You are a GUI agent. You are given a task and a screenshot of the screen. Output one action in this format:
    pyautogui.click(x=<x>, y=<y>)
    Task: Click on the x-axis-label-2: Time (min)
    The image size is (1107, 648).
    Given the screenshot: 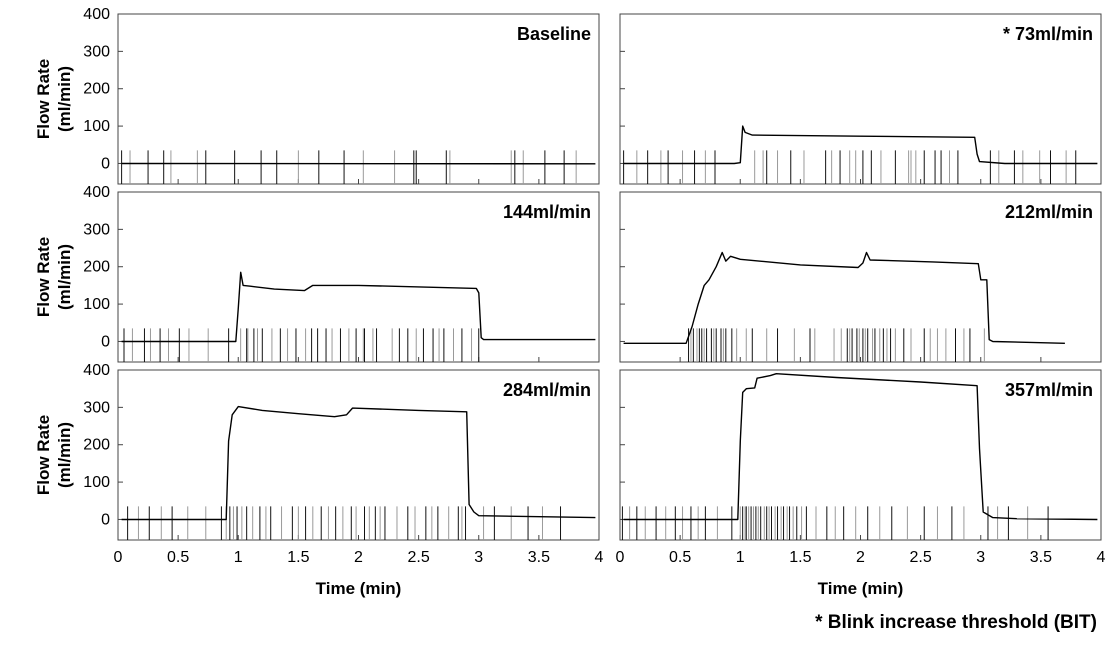 What is the action you would take?
    pyautogui.click(x=861, y=588)
    